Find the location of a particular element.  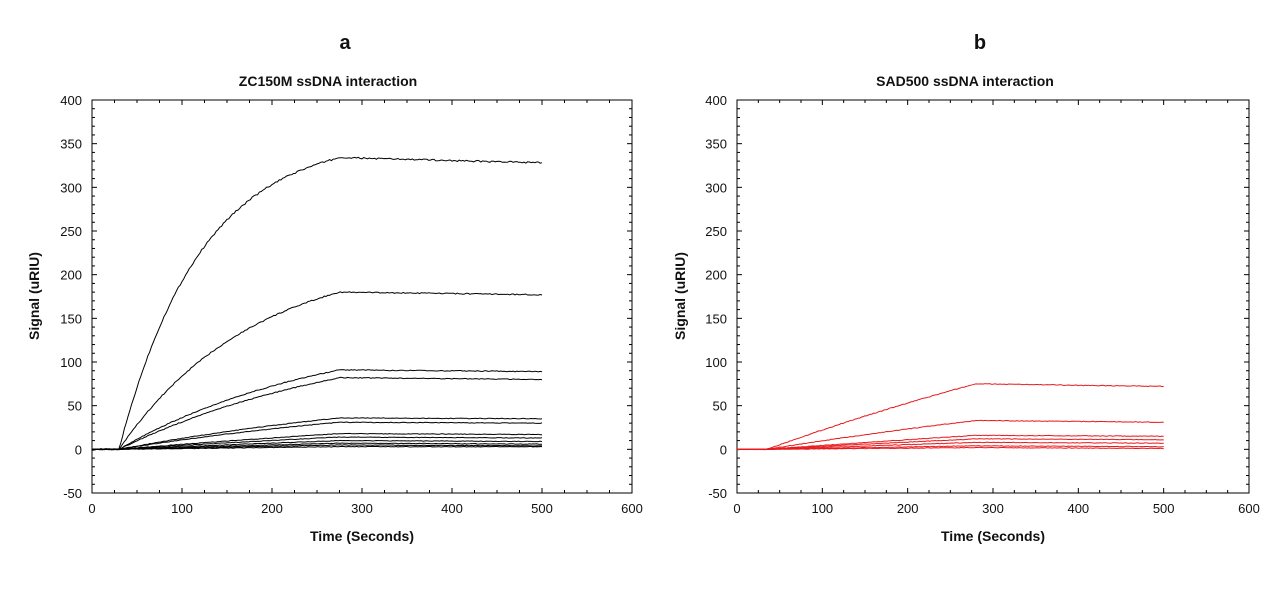

series-lines-b is located at coordinates (950, 417).